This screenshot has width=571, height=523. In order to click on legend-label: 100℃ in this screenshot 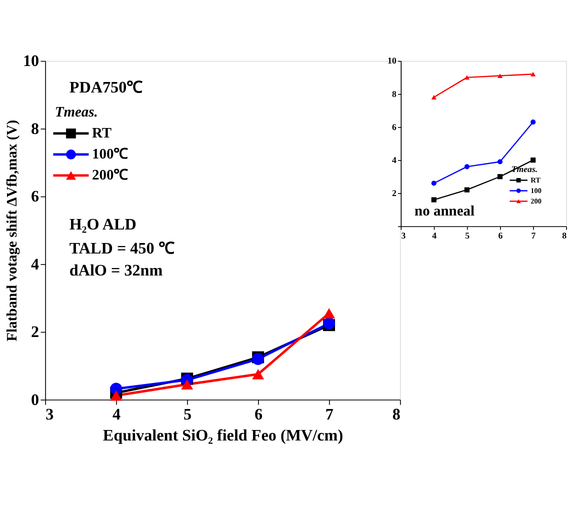, I will do `click(110, 154)`.